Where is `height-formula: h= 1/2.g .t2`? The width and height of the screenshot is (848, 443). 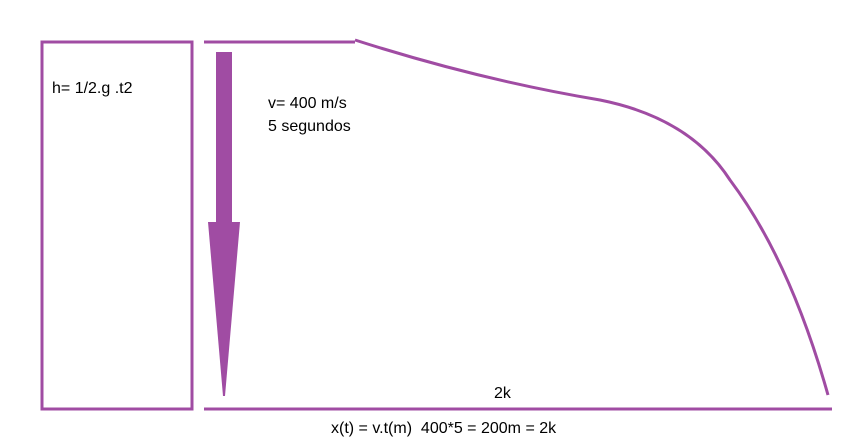 height-formula: h= 1/2.g .t2 is located at coordinates (92, 88).